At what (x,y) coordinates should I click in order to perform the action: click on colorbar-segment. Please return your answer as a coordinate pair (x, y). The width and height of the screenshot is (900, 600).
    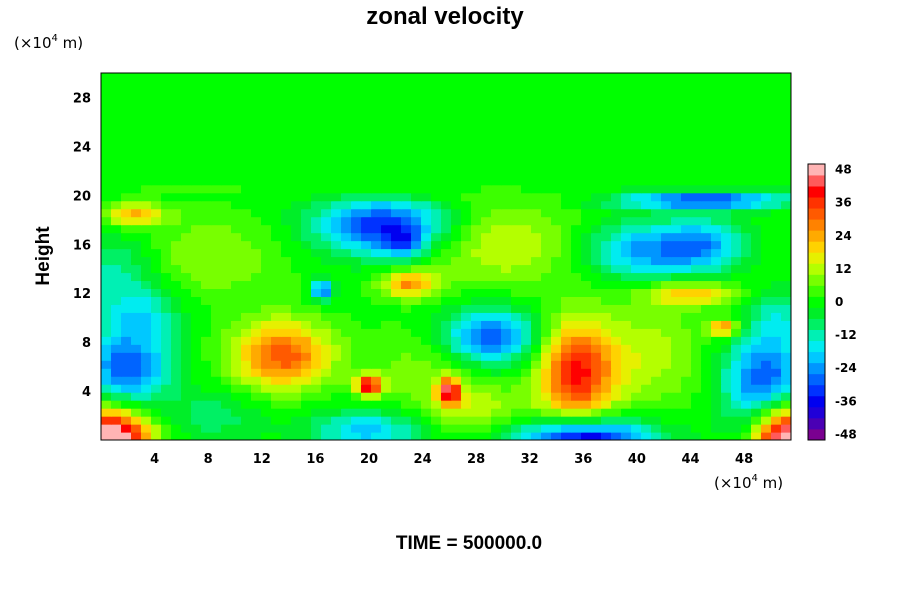
    Looking at the image, I should click on (816, 401).